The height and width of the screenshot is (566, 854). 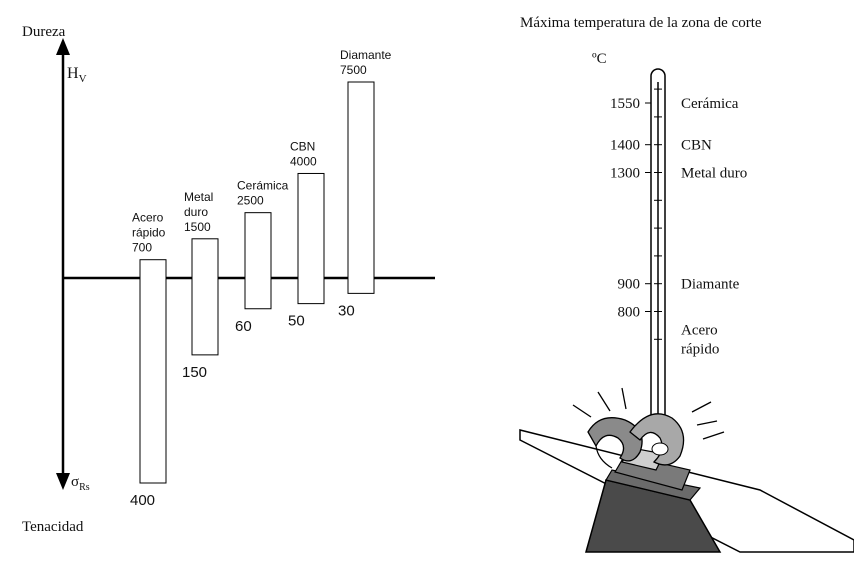 I want to click on chip-curl, so click(x=615, y=439).